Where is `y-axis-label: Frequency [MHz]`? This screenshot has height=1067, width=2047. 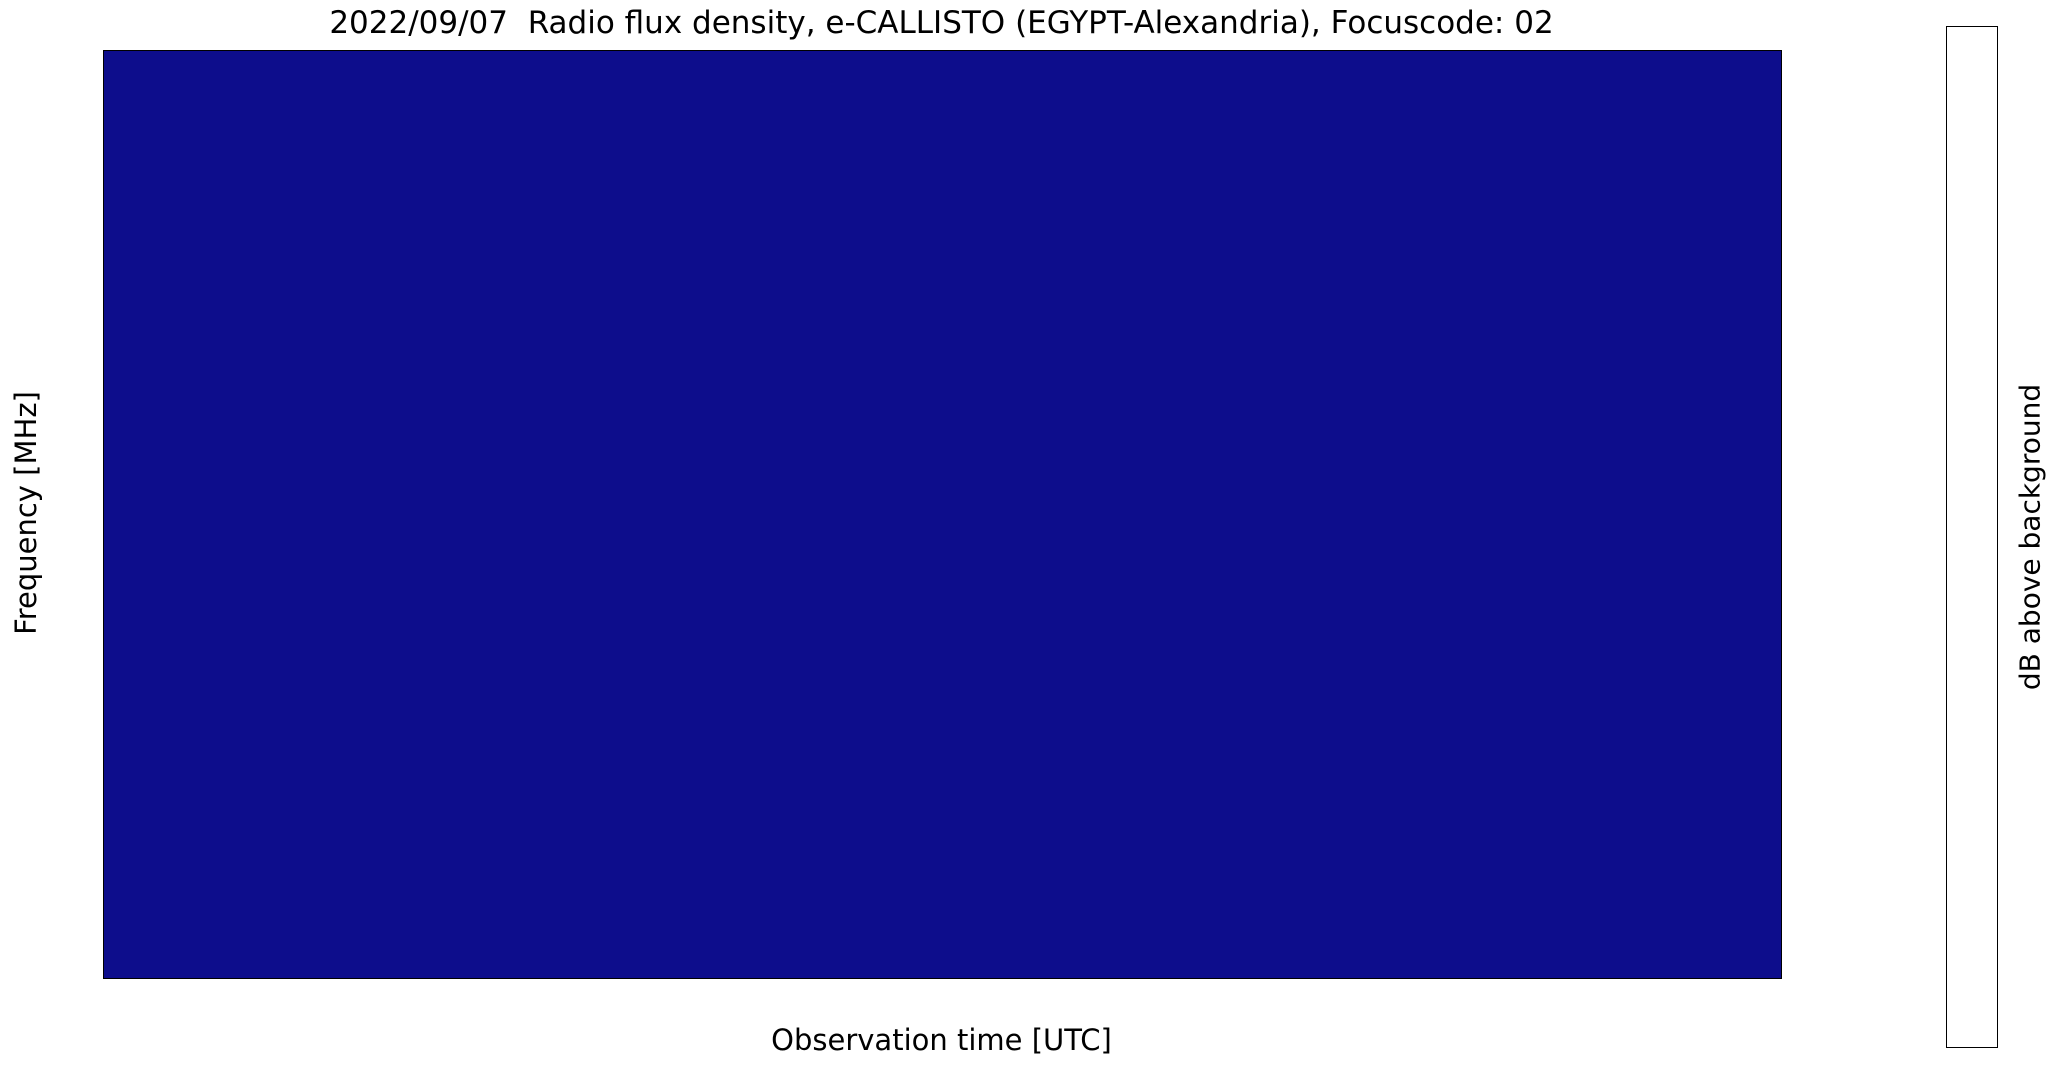 y-axis-label: Frequency [MHz] is located at coordinates (26, 513).